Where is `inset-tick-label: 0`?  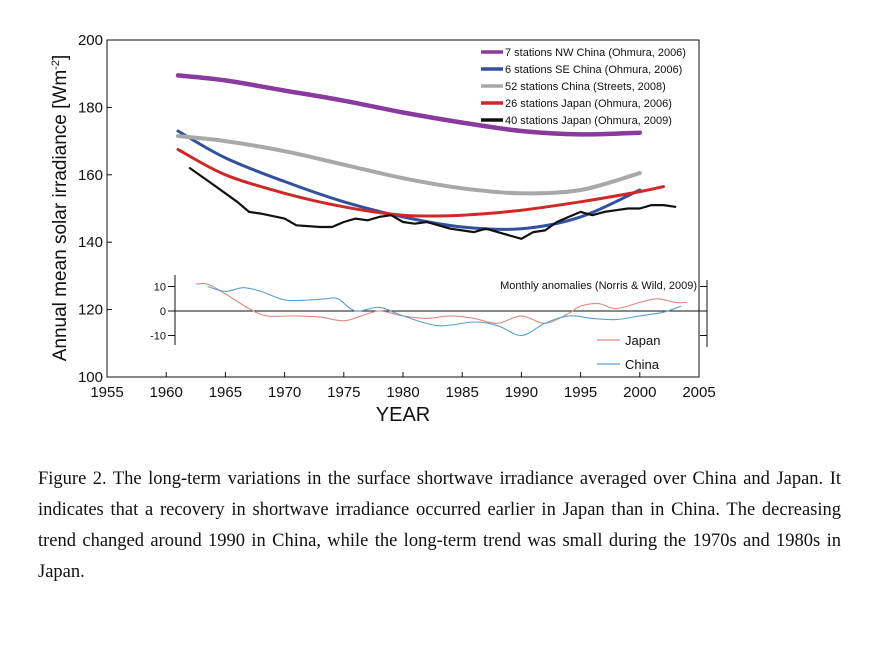
inset-tick-label: 0 is located at coordinates (163, 312).